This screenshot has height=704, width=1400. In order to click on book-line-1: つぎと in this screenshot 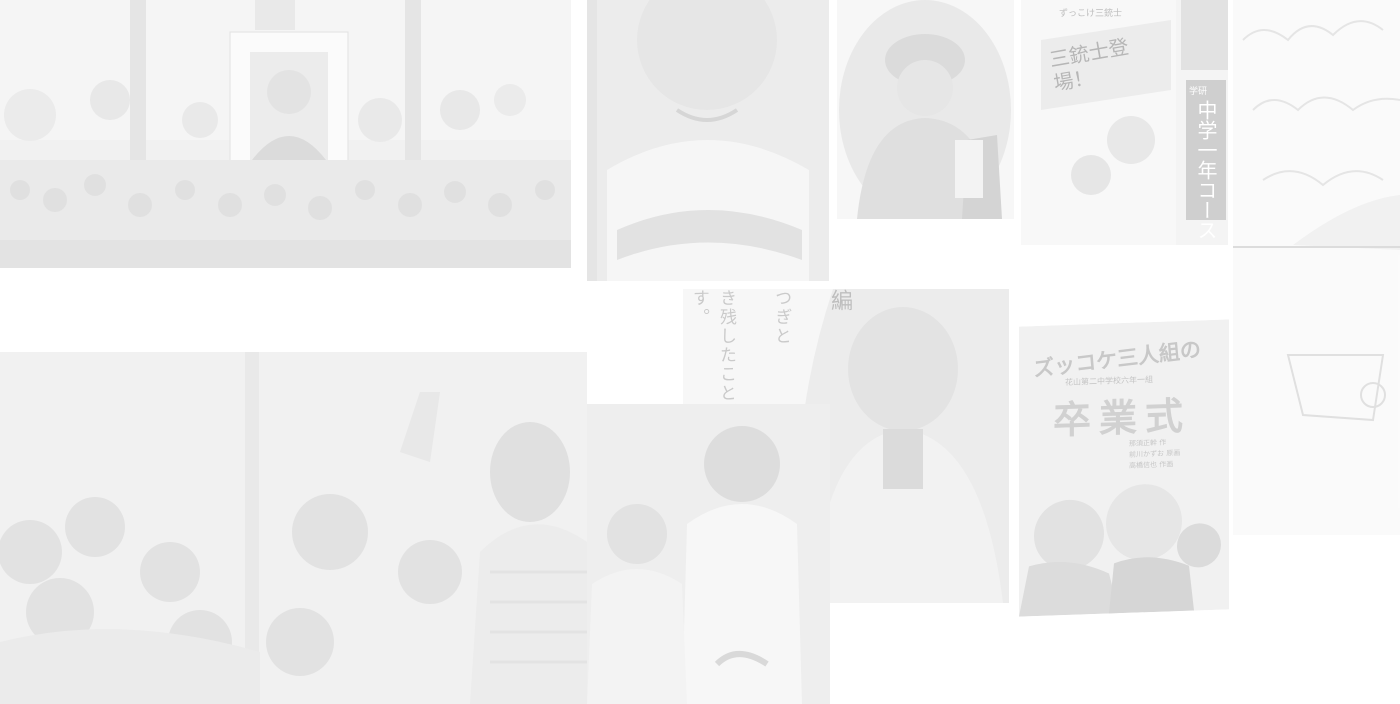, I will do `click(781, 317)`.